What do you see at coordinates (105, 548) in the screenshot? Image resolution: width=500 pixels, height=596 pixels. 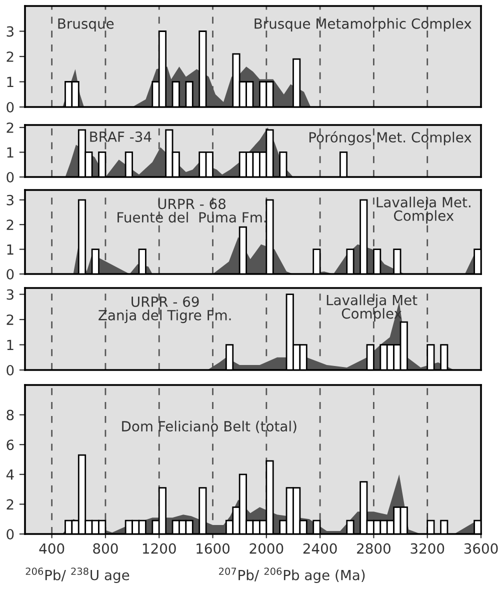 I see `x-tick-label: 800` at bounding box center [105, 548].